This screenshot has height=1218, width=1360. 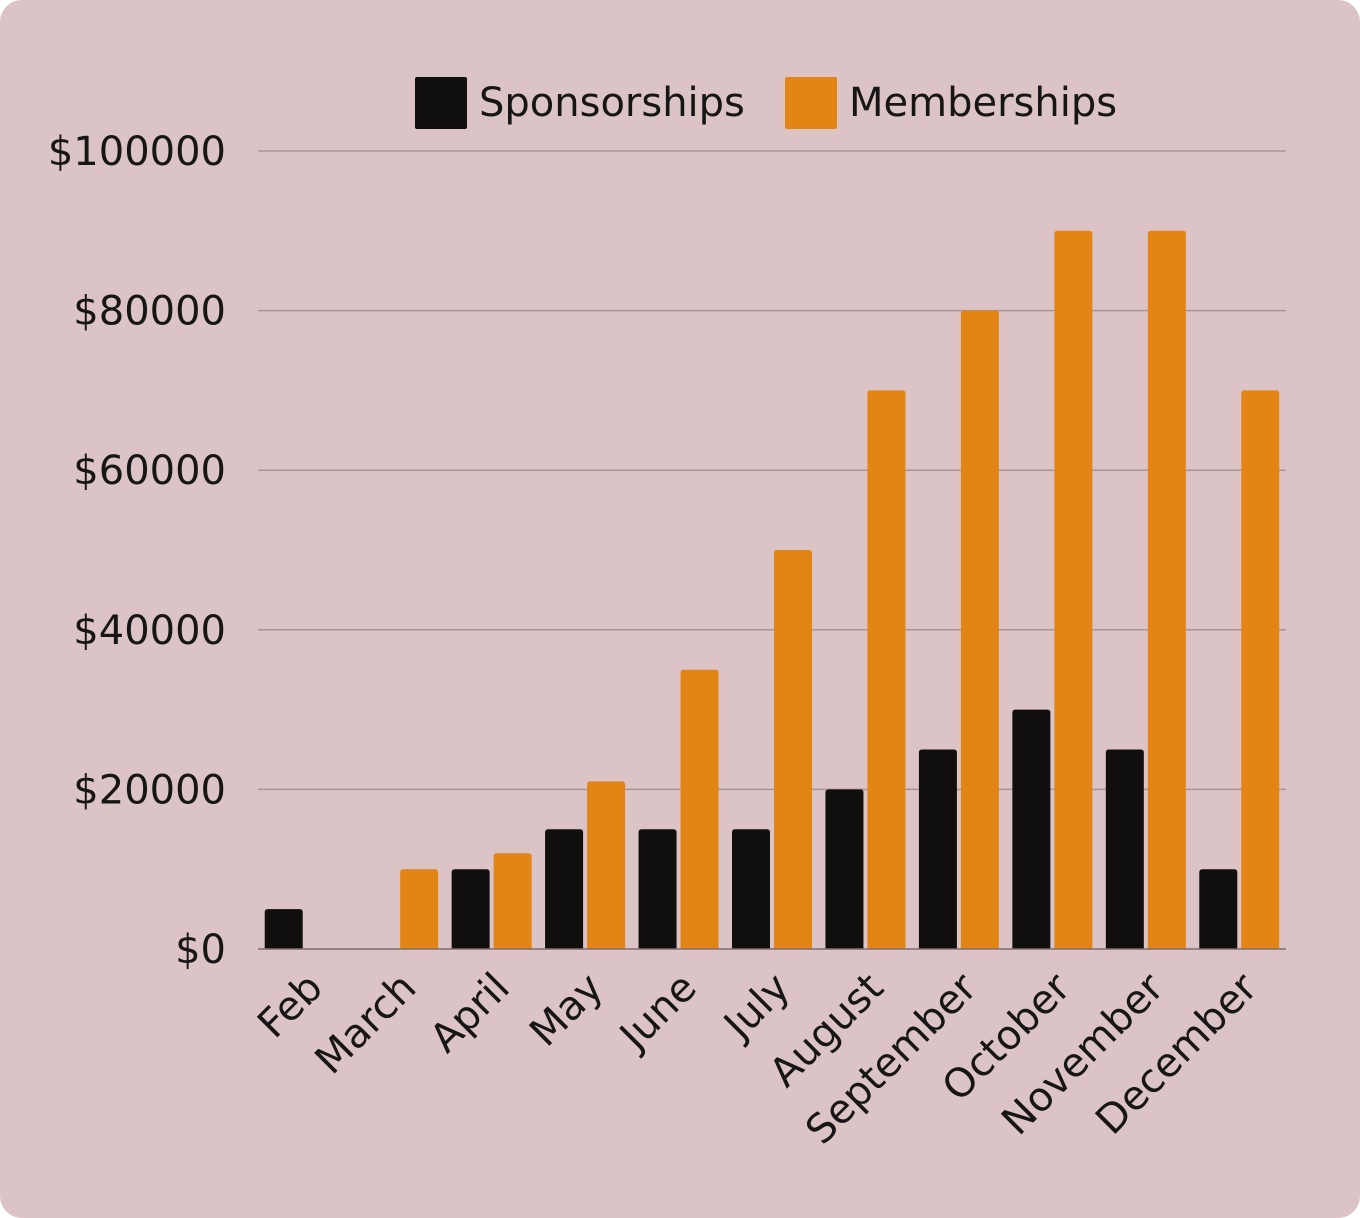 What do you see at coordinates (983, 103) in the screenshot?
I see `legend-label-memberships: Memberships` at bounding box center [983, 103].